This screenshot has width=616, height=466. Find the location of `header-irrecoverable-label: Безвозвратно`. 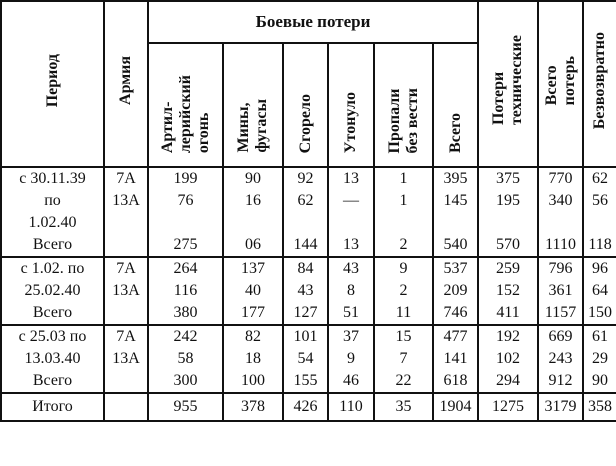

header-irrecoverable-label: Безвозвратно is located at coordinates (600, 80).